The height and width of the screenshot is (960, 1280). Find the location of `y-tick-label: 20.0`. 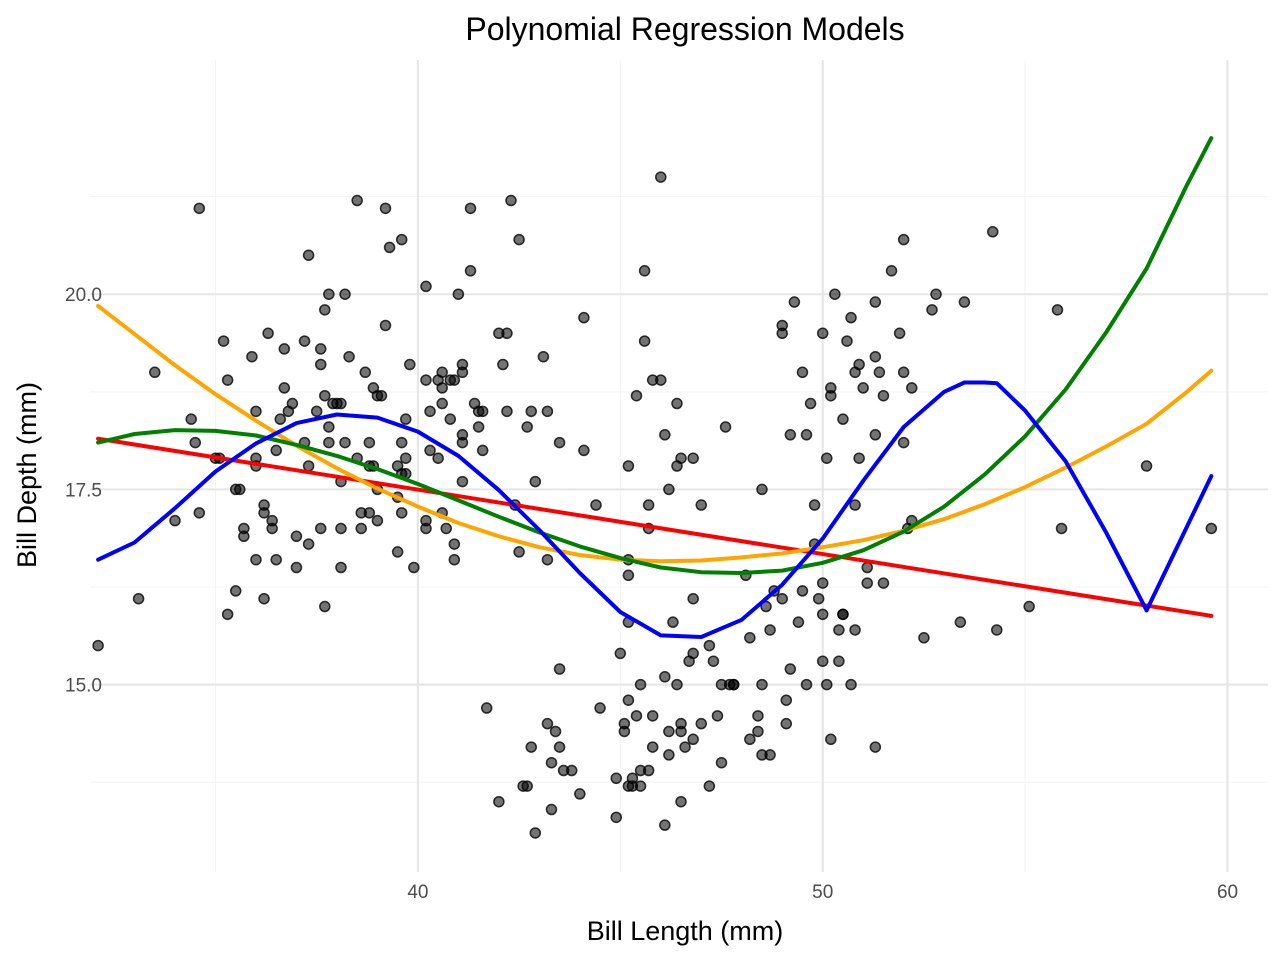

y-tick-label: 20.0 is located at coordinates (83, 295).